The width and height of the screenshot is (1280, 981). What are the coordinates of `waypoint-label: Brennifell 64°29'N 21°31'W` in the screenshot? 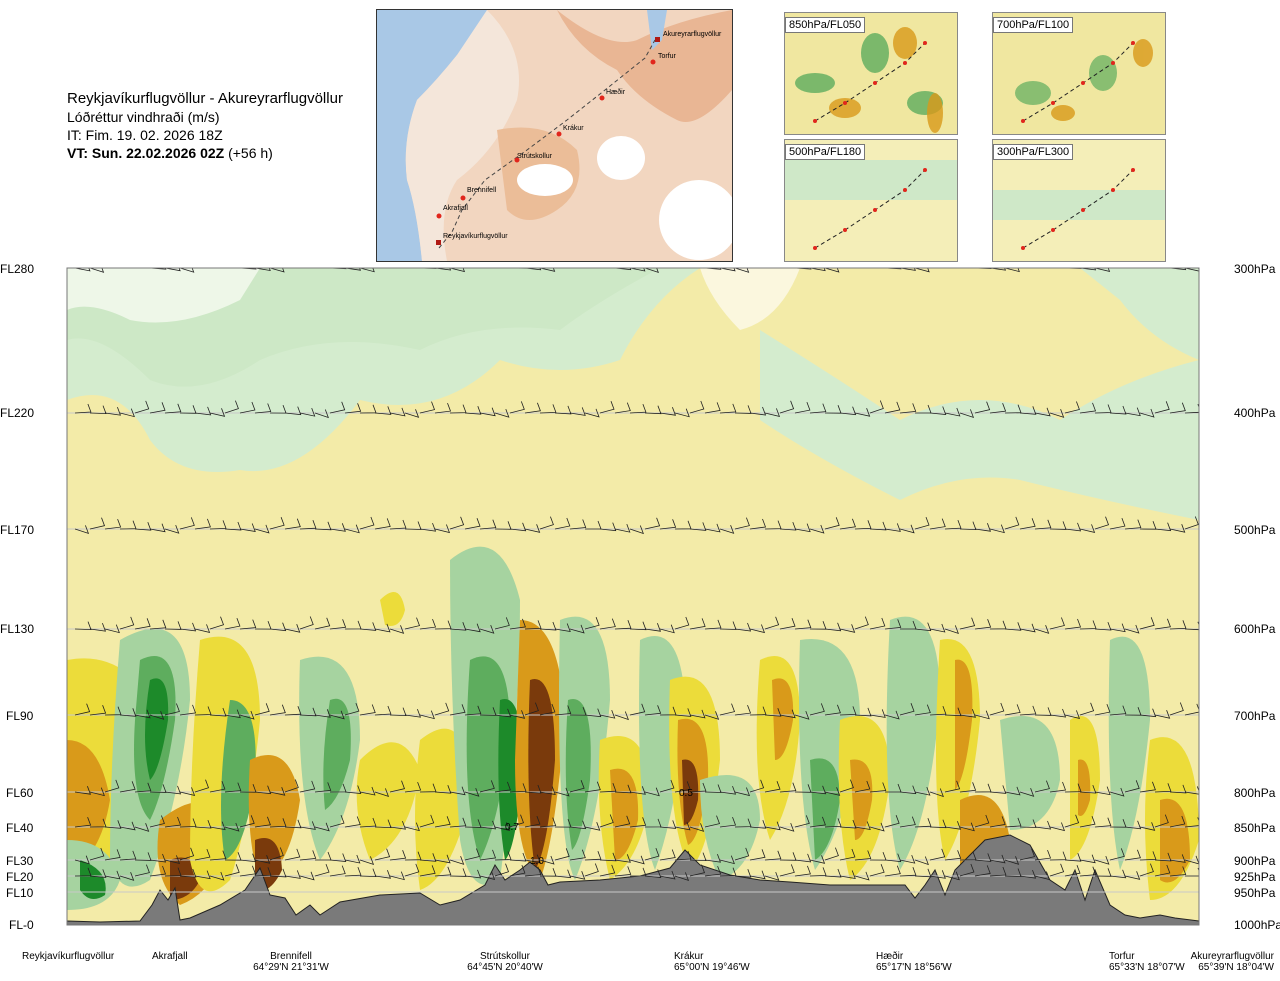 It's located at (291, 962).